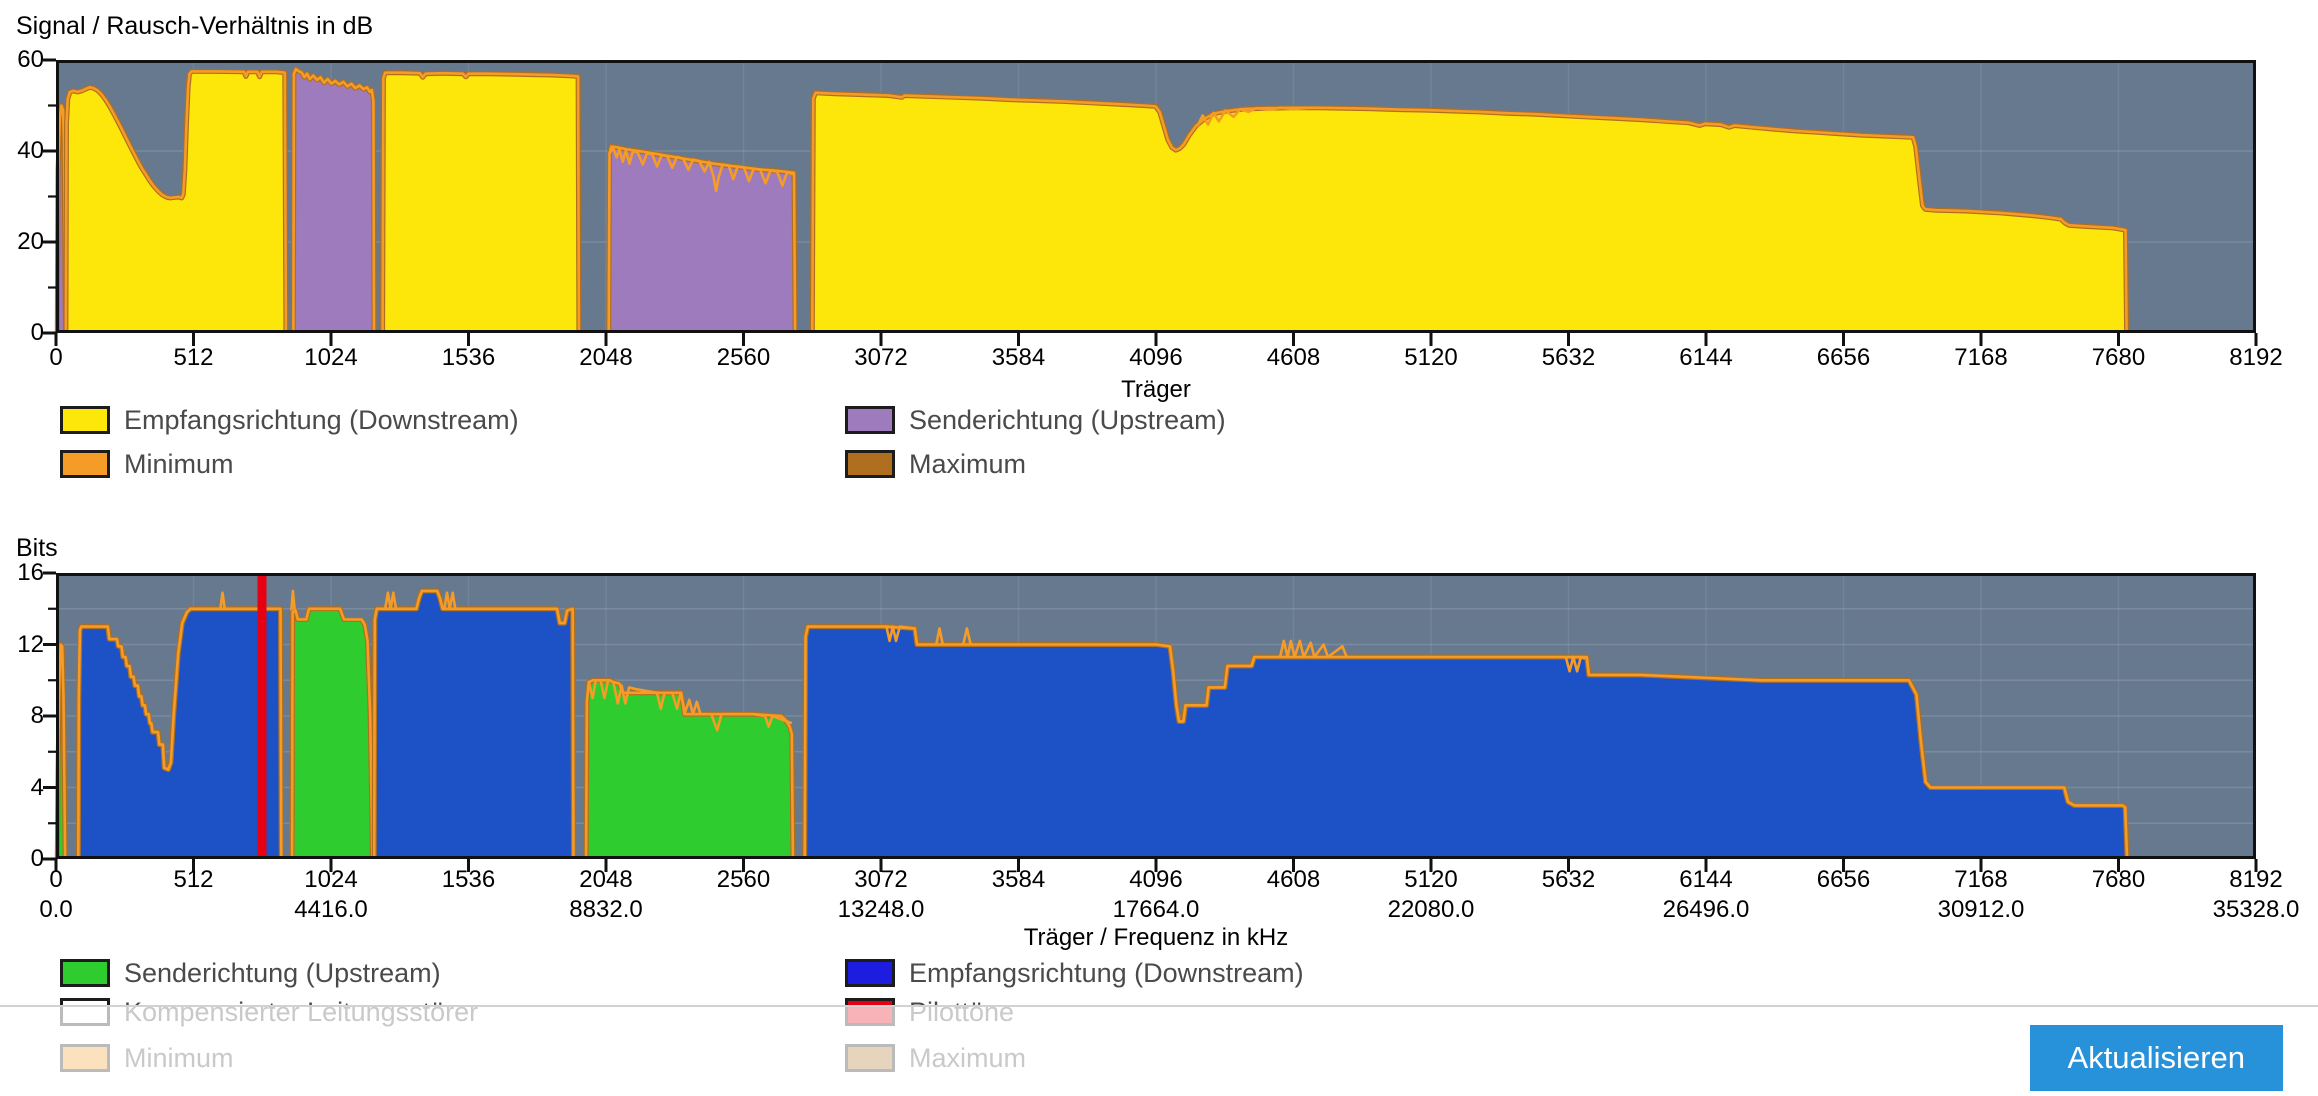 The width and height of the screenshot is (2318, 1096). Describe the element at coordinates (881, 909) in the screenshot. I see `frequency-tick-label: 13248.0` at that location.